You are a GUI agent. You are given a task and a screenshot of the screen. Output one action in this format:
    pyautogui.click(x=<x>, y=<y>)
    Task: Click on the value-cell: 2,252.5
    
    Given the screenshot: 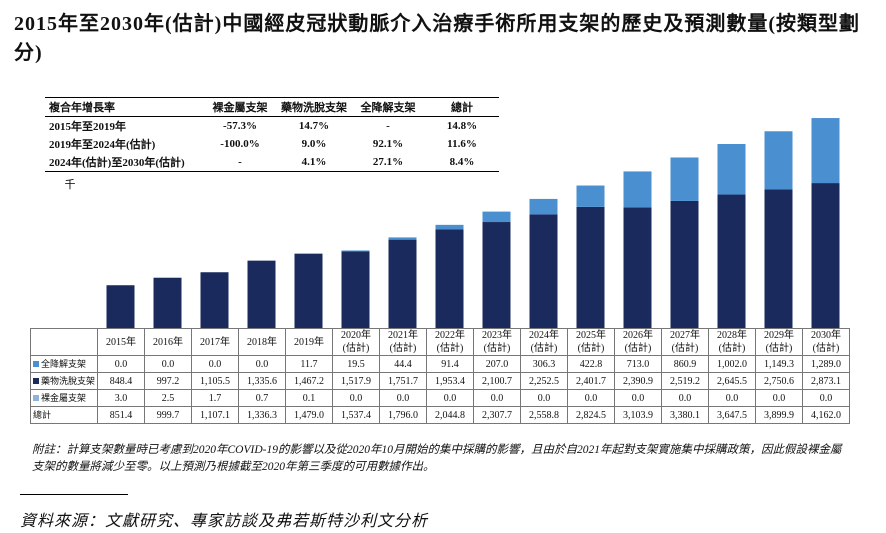 What is the action you would take?
    pyautogui.click(x=544, y=381)
    